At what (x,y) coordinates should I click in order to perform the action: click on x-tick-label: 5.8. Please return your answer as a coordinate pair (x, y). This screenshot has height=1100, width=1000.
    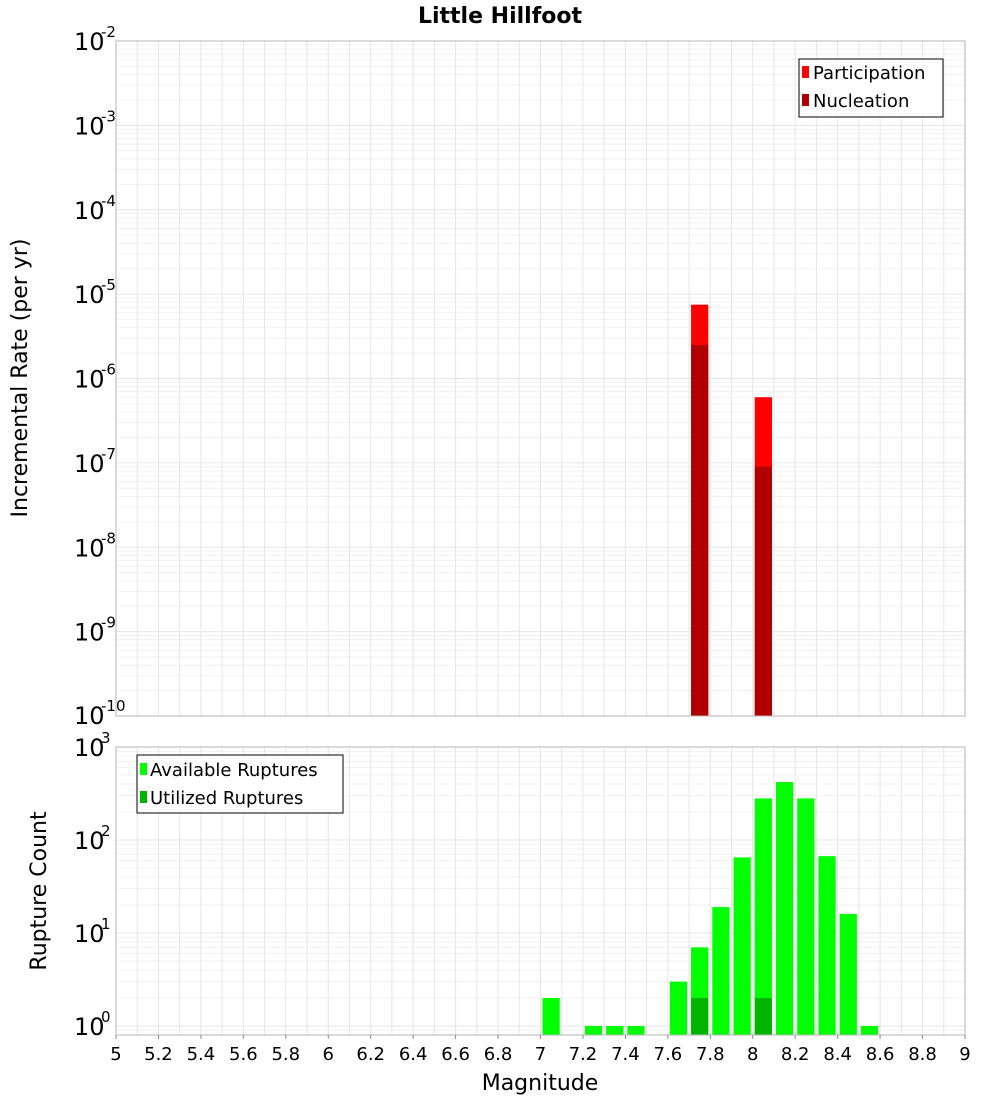
    Looking at the image, I should click on (285, 1054).